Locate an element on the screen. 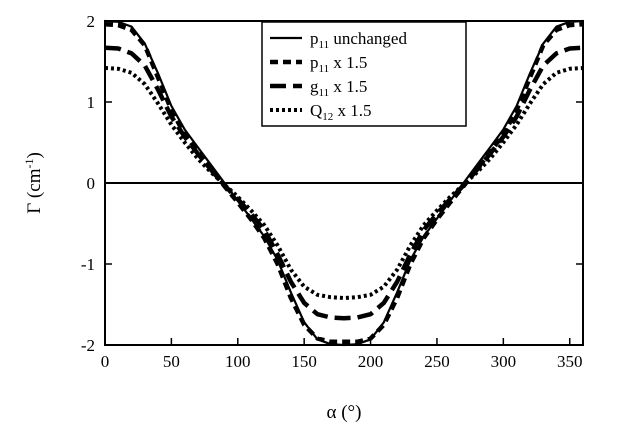 This screenshot has height=430, width=624. y-axis-title-symbol: Γ is located at coordinates (34, 208).